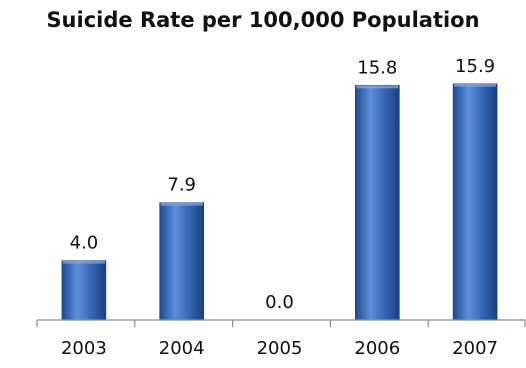 Image resolution: width=526 pixels, height=368 pixels. I want to click on bar-highlight-2006, so click(377, 87).